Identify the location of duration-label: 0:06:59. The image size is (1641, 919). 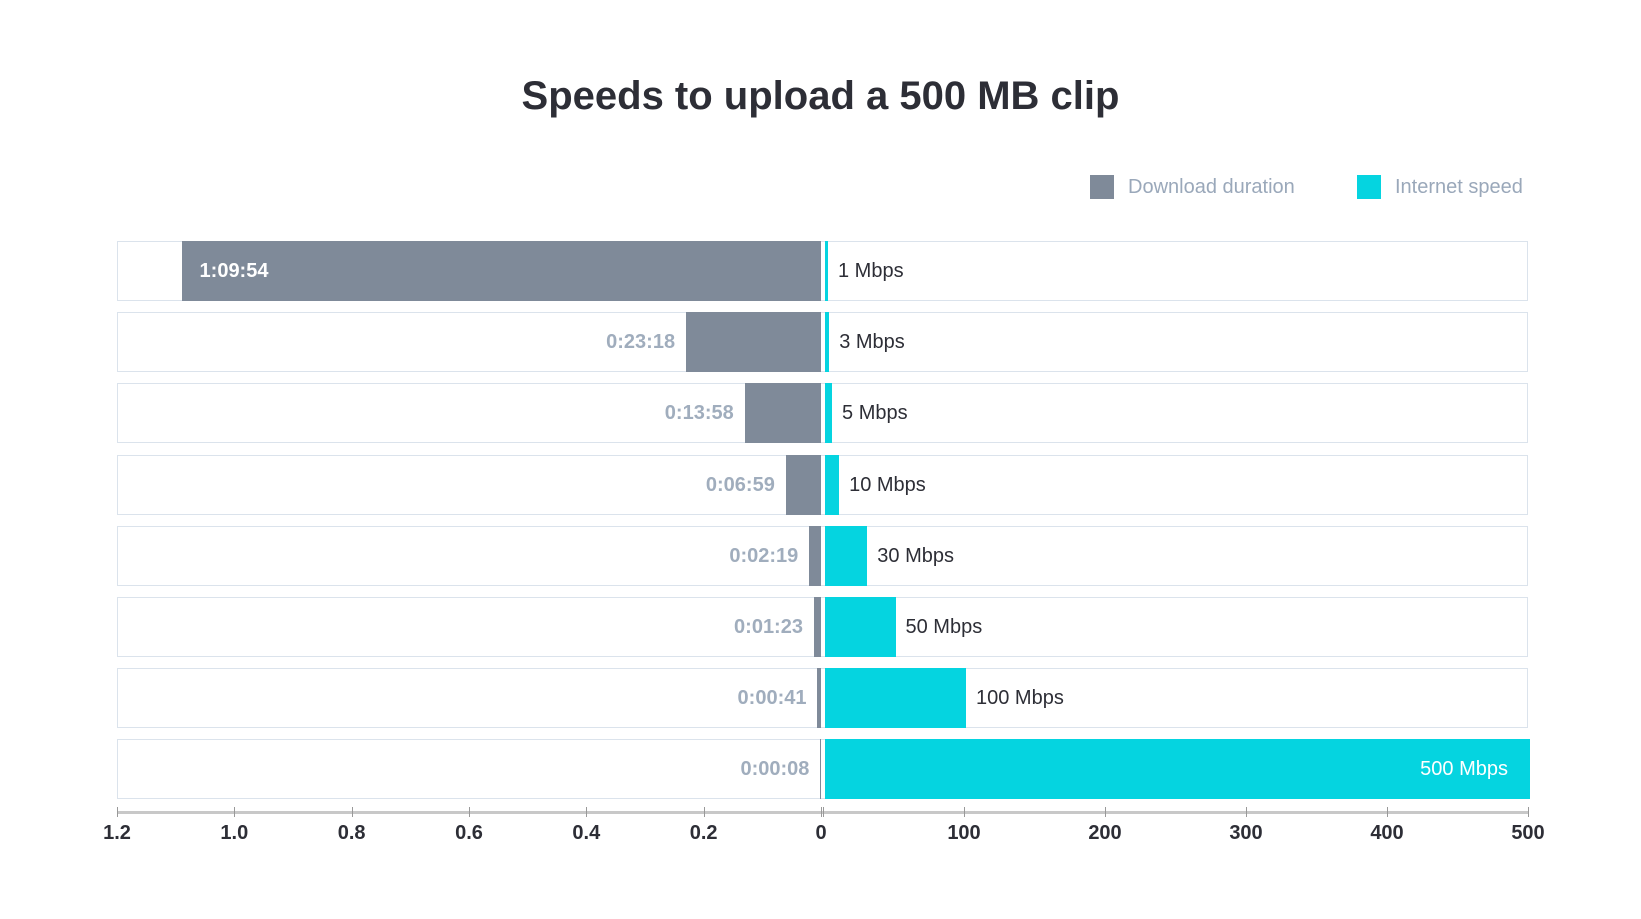
(740, 484).